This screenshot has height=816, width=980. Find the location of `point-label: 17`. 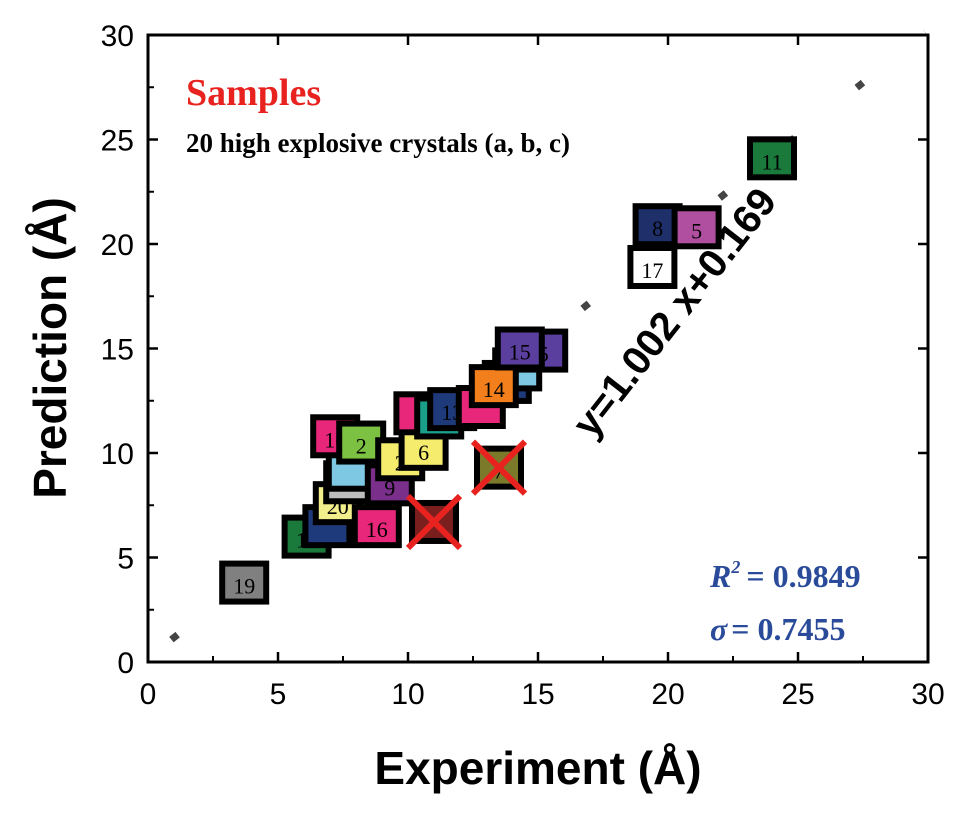

point-label: 17 is located at coordinates (652, 270).